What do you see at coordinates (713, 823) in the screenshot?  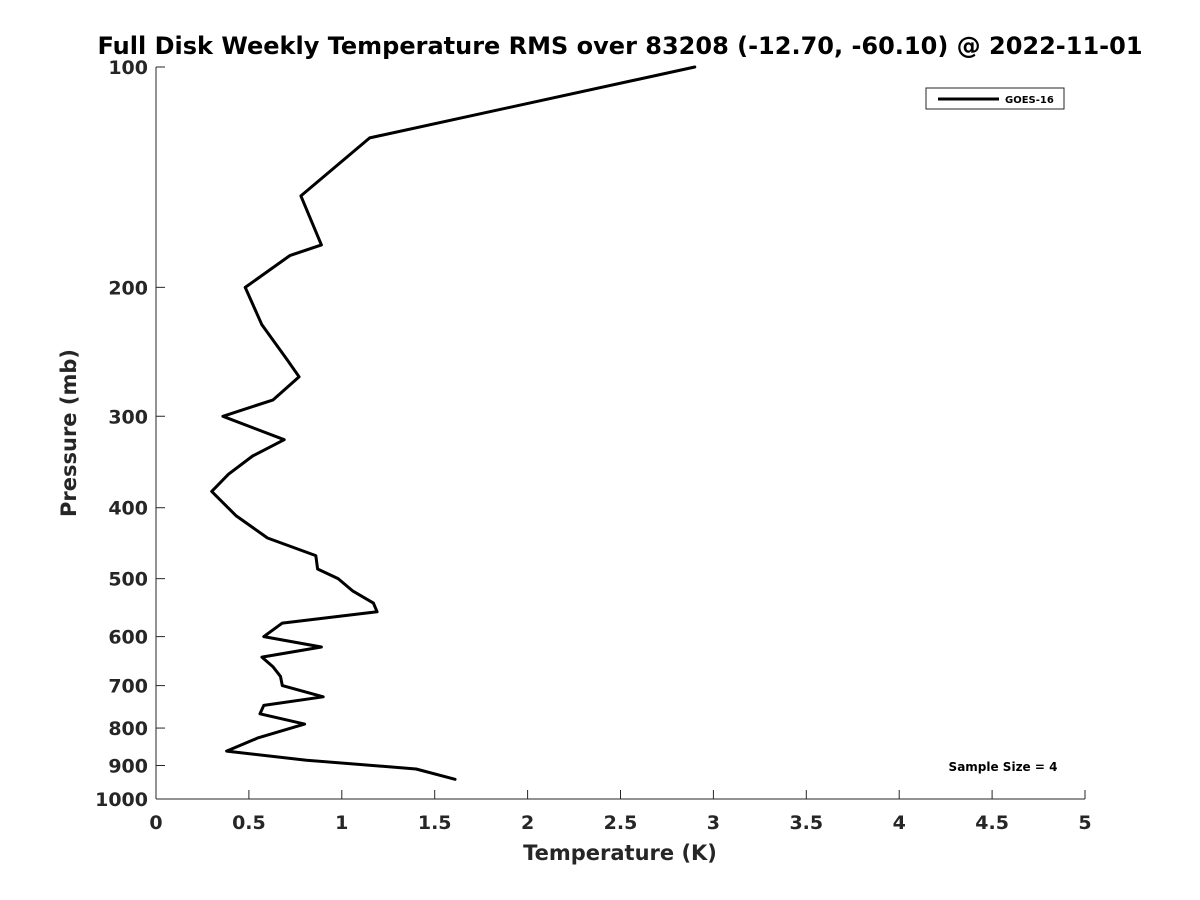 I see `x-tick-label: 3` at bounding box center [713, 823].